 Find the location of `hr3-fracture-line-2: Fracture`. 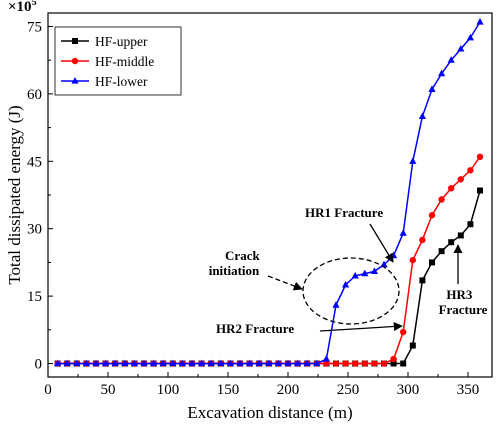

hr3-fracture-line-2: Fracture is located at coordinates (463, 309).